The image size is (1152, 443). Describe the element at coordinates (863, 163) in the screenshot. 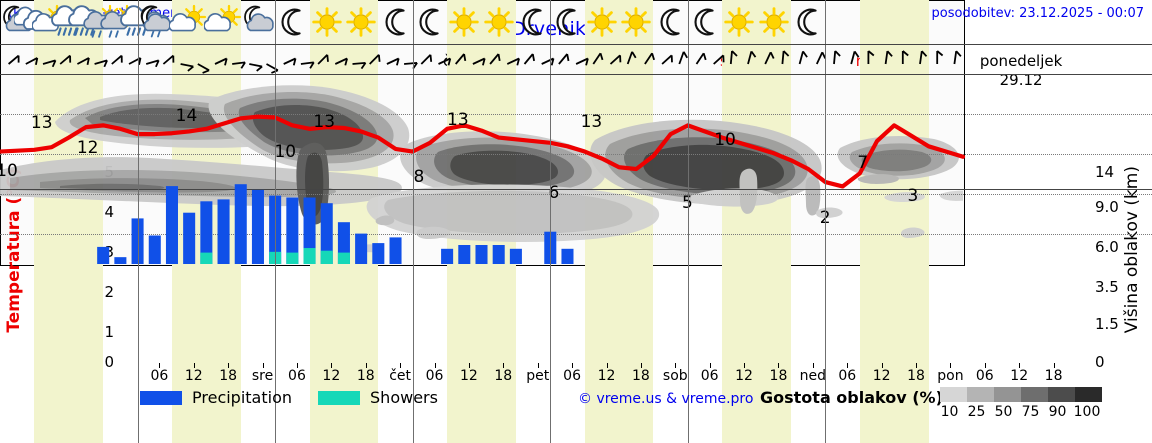

I see `temperature-value-label: 7` at that location.